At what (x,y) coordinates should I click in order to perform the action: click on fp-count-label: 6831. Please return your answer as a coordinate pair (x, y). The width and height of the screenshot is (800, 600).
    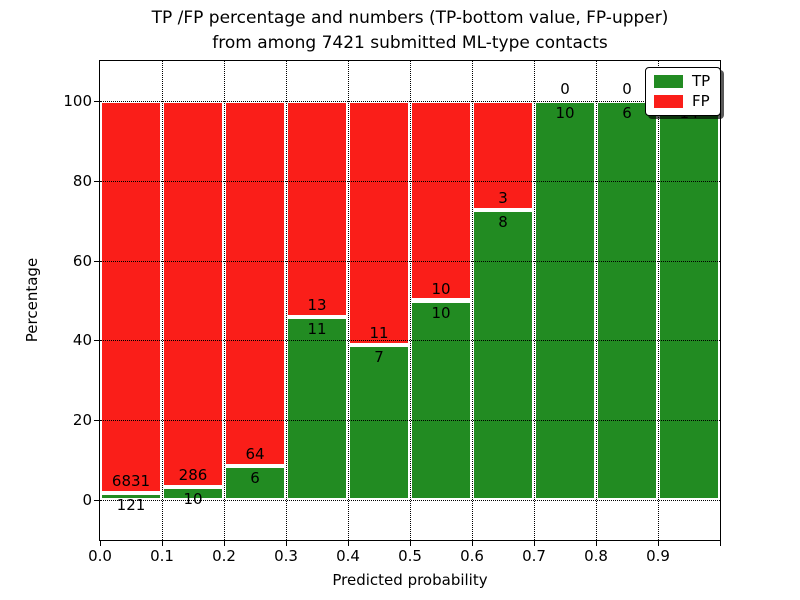
    Looking at the image, I should click on (131, 481).